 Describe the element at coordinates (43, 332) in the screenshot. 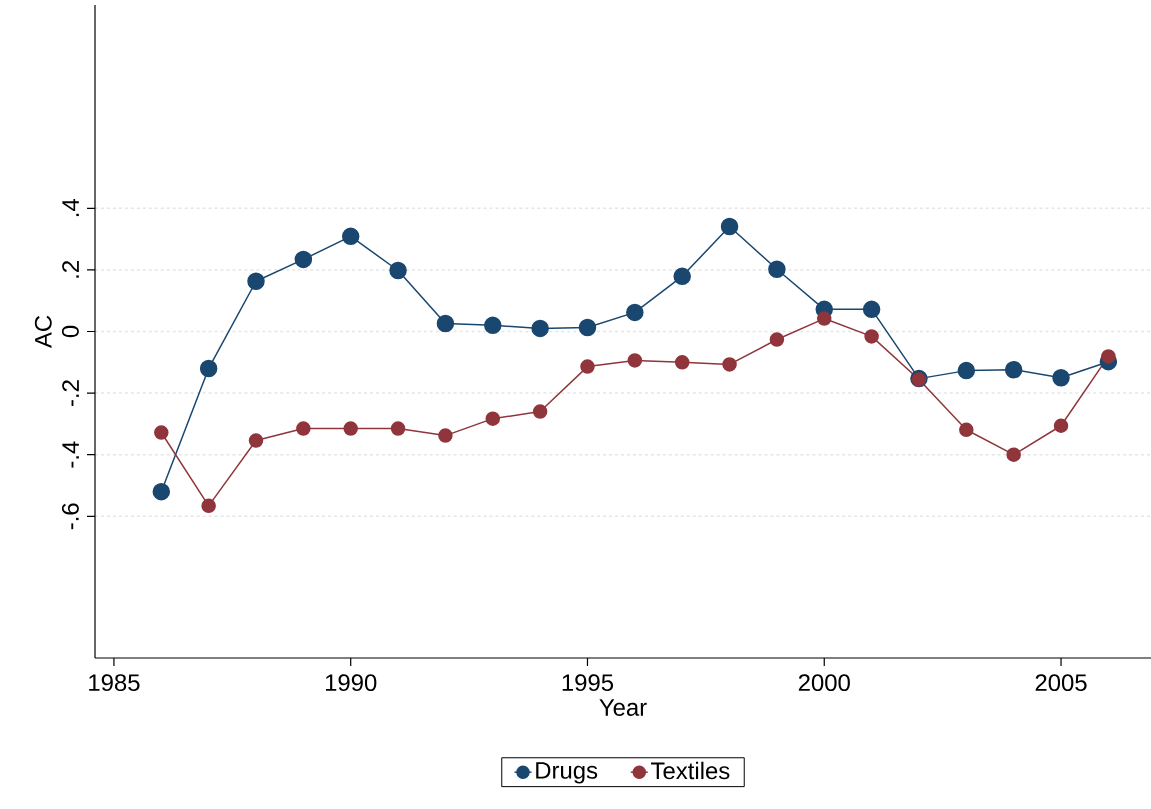

I see `y-axis-title: AC` at that location.